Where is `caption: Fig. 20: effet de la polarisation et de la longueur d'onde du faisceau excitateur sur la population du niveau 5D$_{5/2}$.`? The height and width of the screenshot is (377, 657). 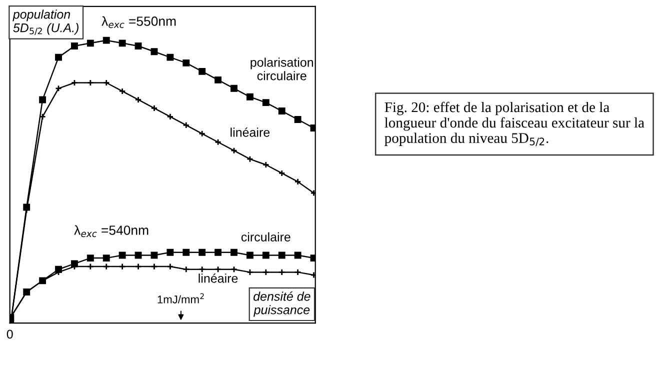
caption: Fig. 20: effet de la polarisation et de la longueur d'onde du faisceau excitateur sur la population du niveau 5D$_{5/2}$. is located at coordinates (514, 124).